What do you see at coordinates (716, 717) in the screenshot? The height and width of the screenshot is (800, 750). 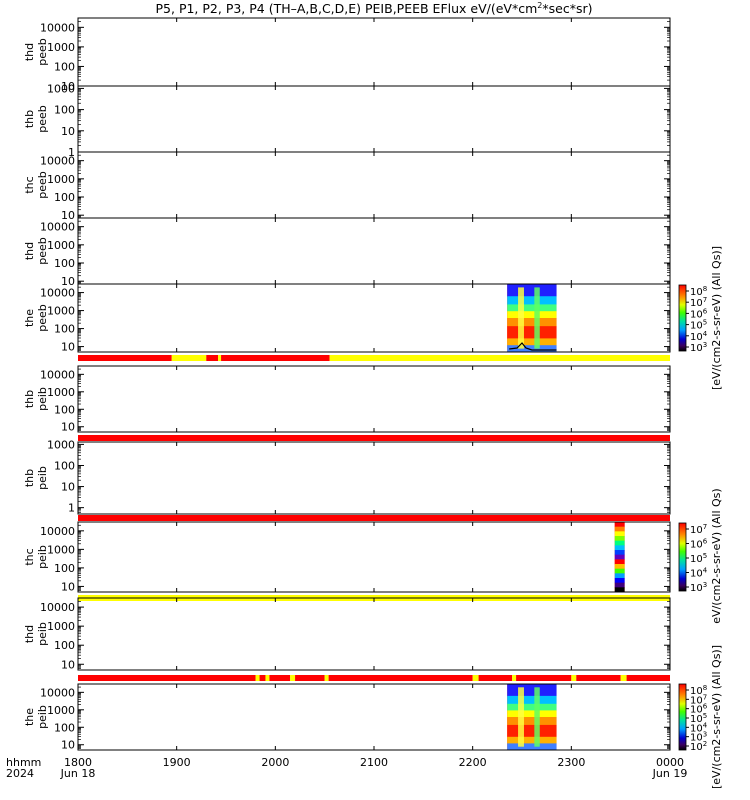 I see `colorbar-unit-label: [eV/(cm2-s-sr-eV) (All Qs)]` at bounding box center [716, 717].